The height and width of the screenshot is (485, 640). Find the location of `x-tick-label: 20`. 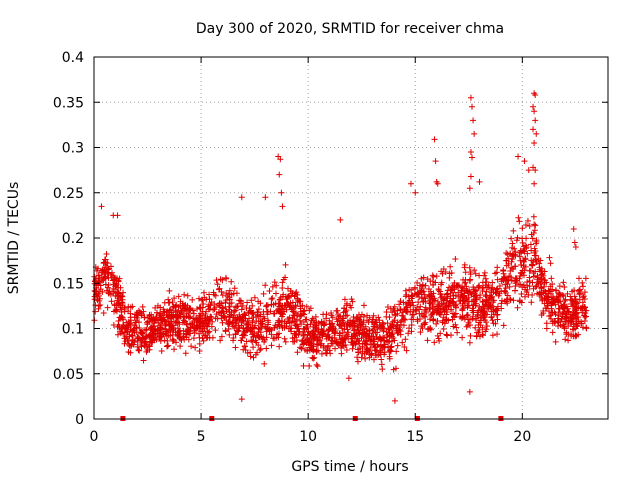

x-tick-label: 20 is located at coordinates (522, 437).